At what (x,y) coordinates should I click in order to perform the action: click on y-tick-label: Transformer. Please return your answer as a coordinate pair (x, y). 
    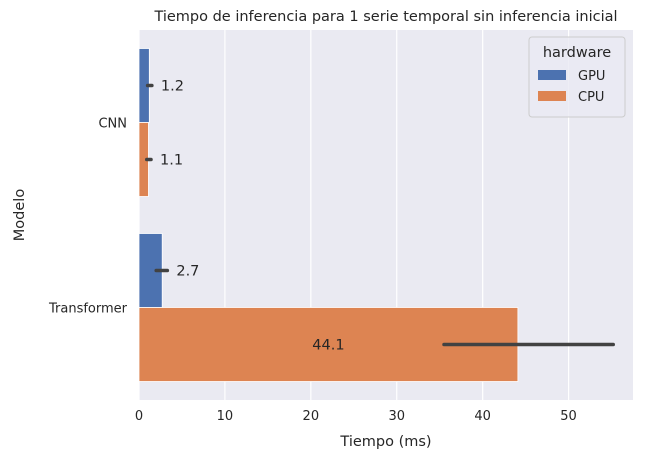
    Looking at the image, I should click on (88, 309).